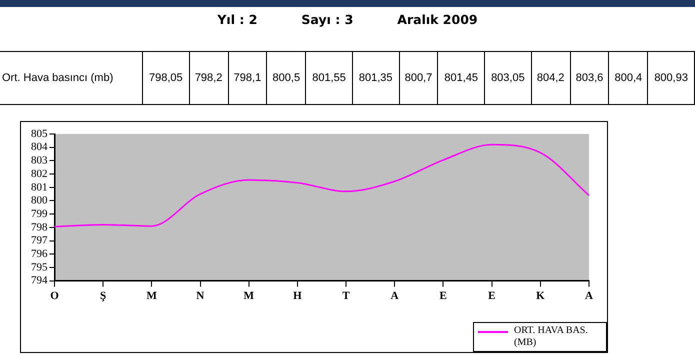 This screenshot has width=695, height=354. Describe the element at coordinates (237, 19) in the screenshot. I see `text: Yıl : 2` at that location.